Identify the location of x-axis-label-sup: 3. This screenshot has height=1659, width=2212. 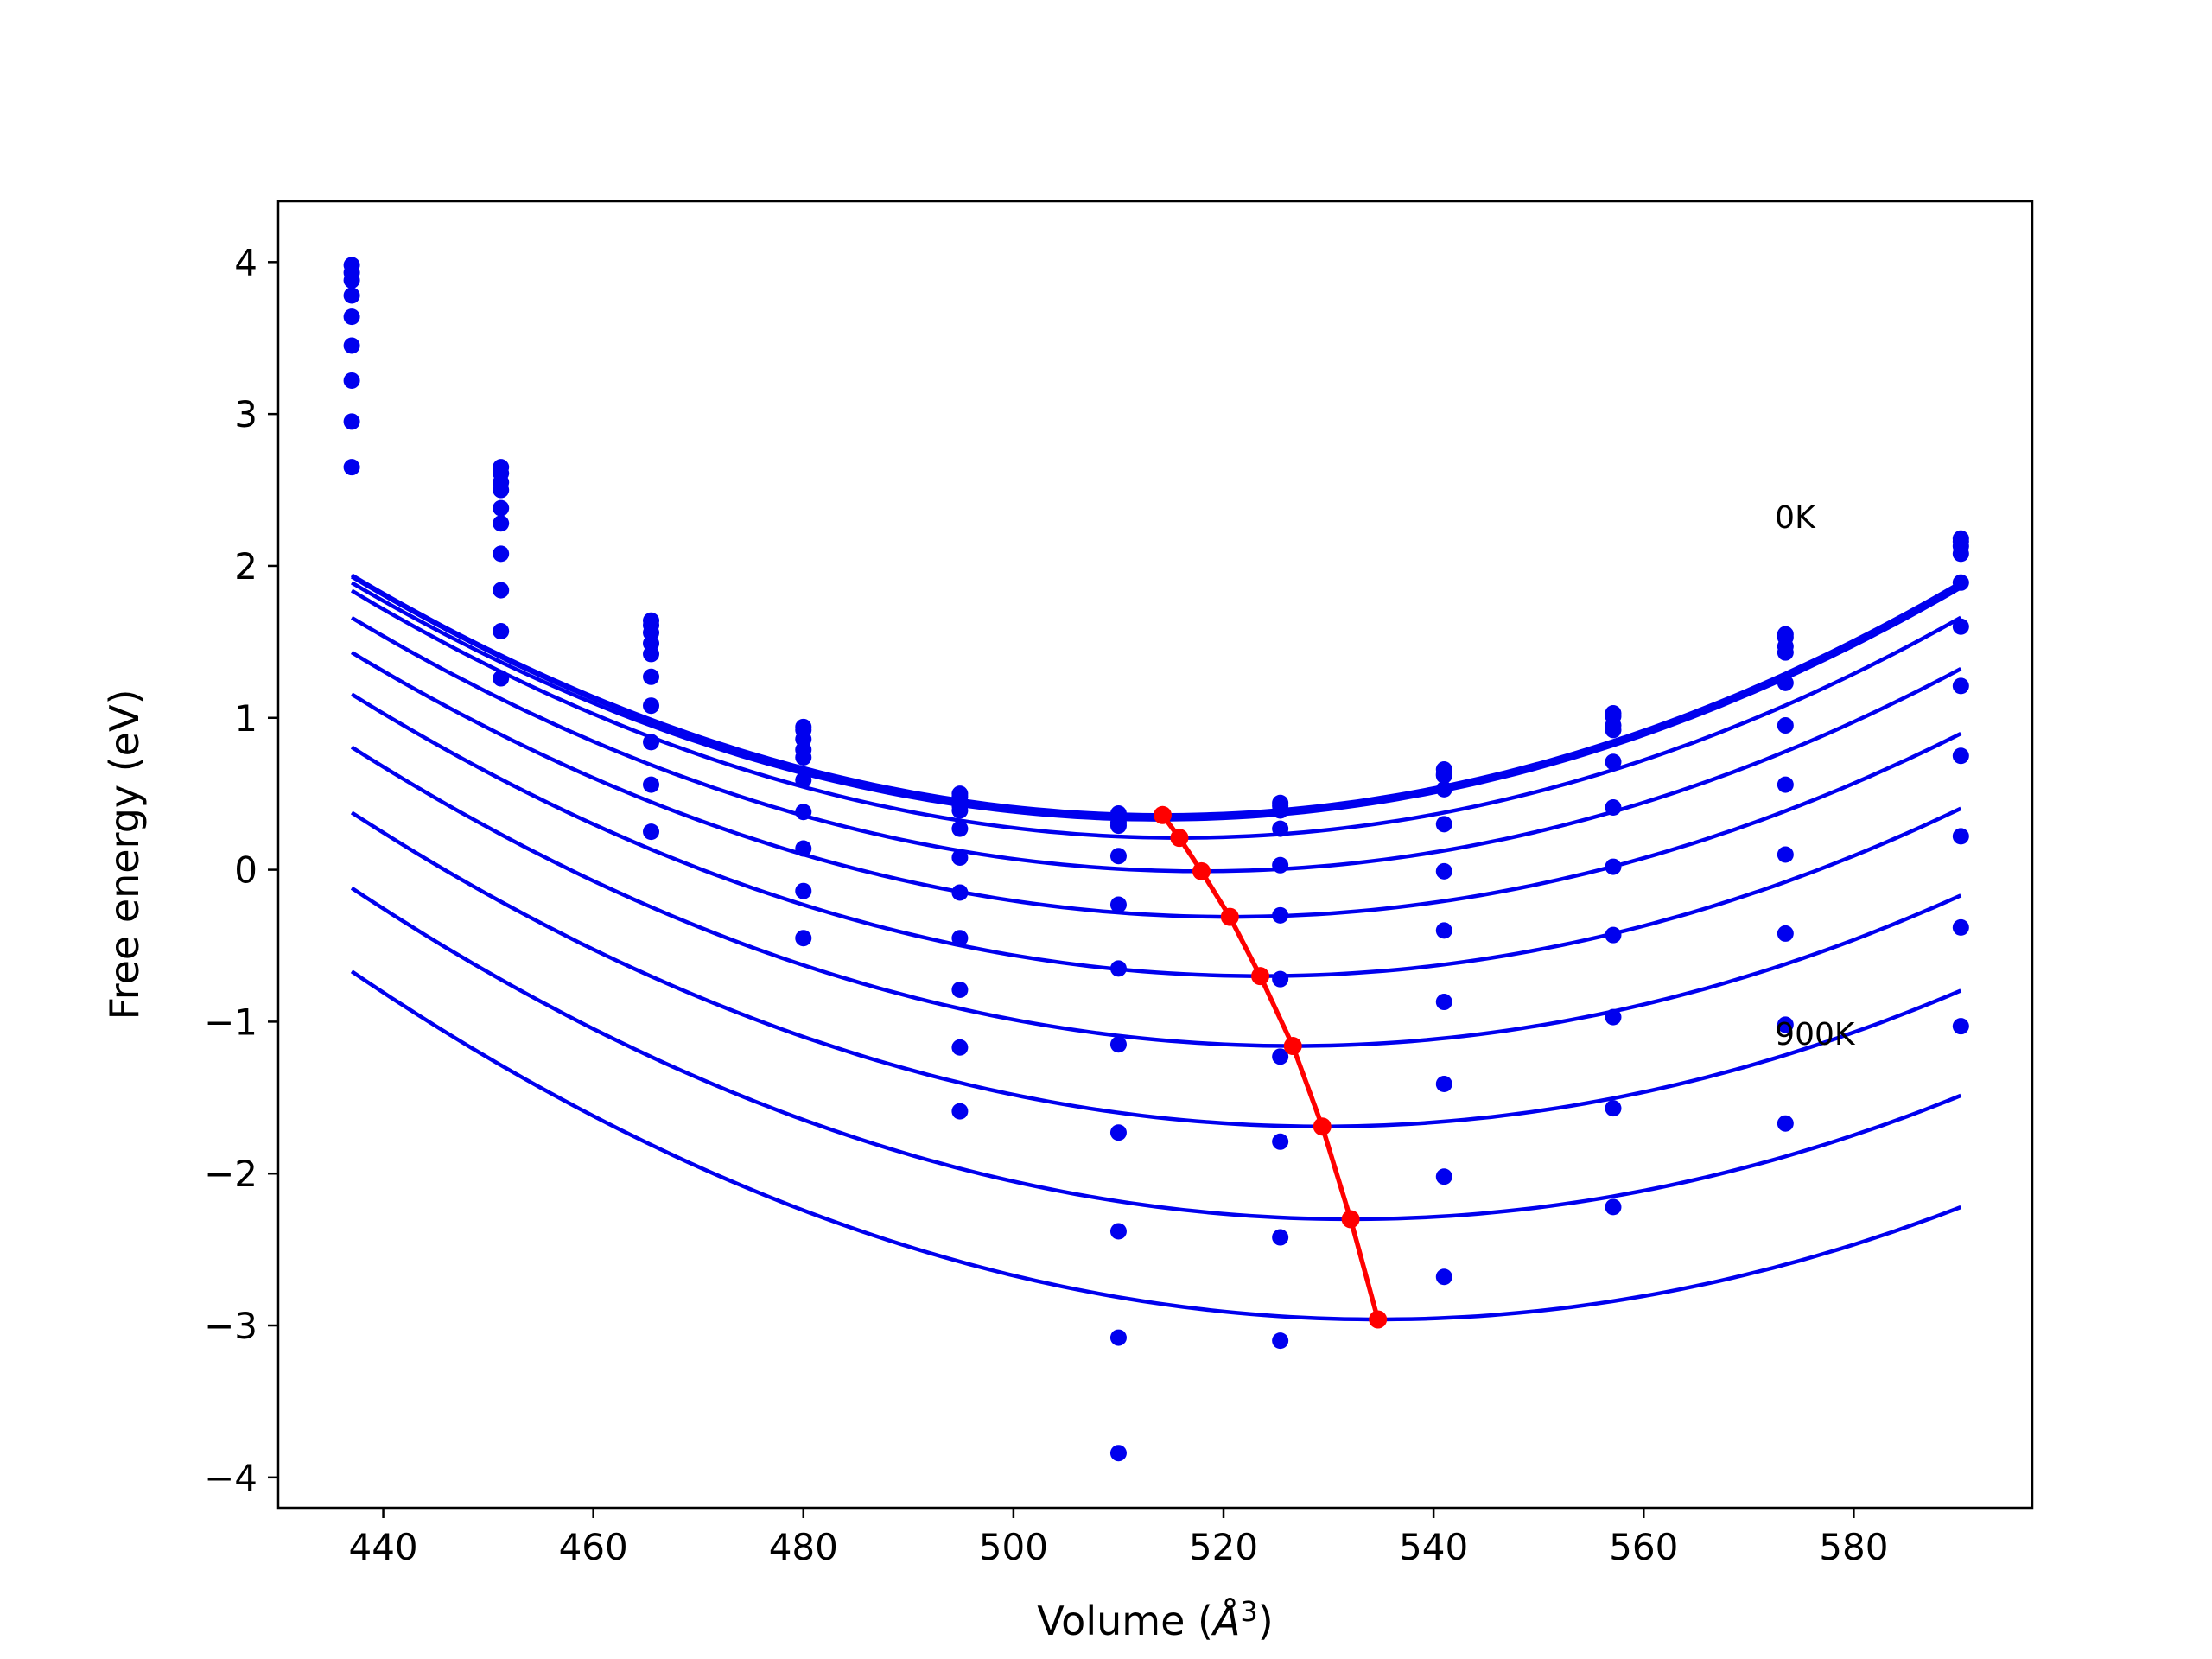
(1248, 1611).